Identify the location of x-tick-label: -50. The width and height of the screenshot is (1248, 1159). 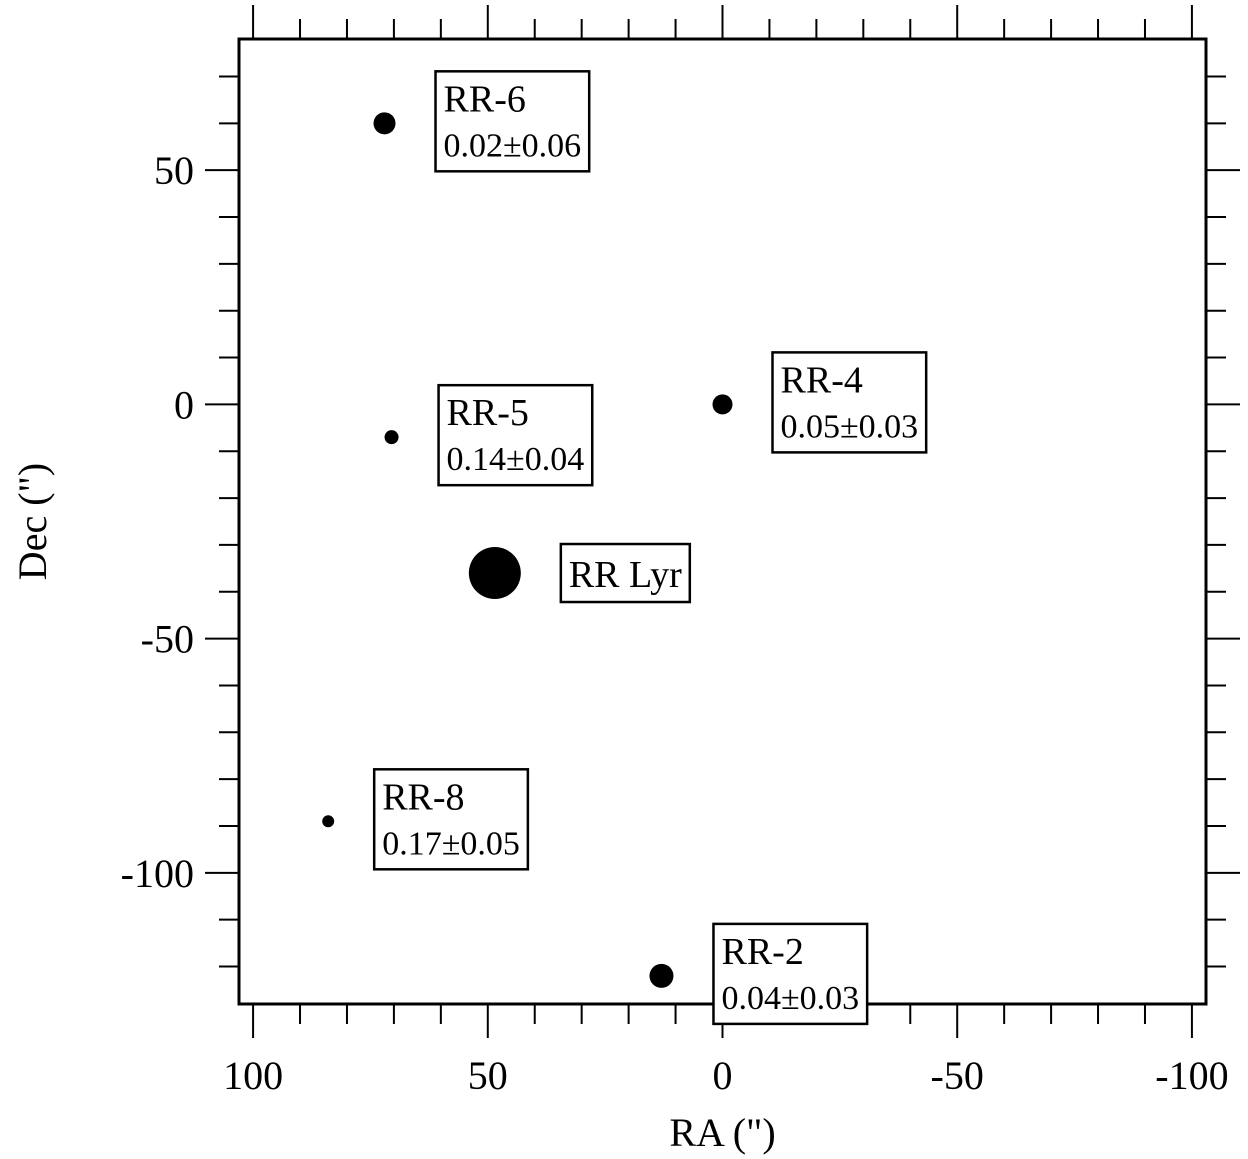
(957, 1075).